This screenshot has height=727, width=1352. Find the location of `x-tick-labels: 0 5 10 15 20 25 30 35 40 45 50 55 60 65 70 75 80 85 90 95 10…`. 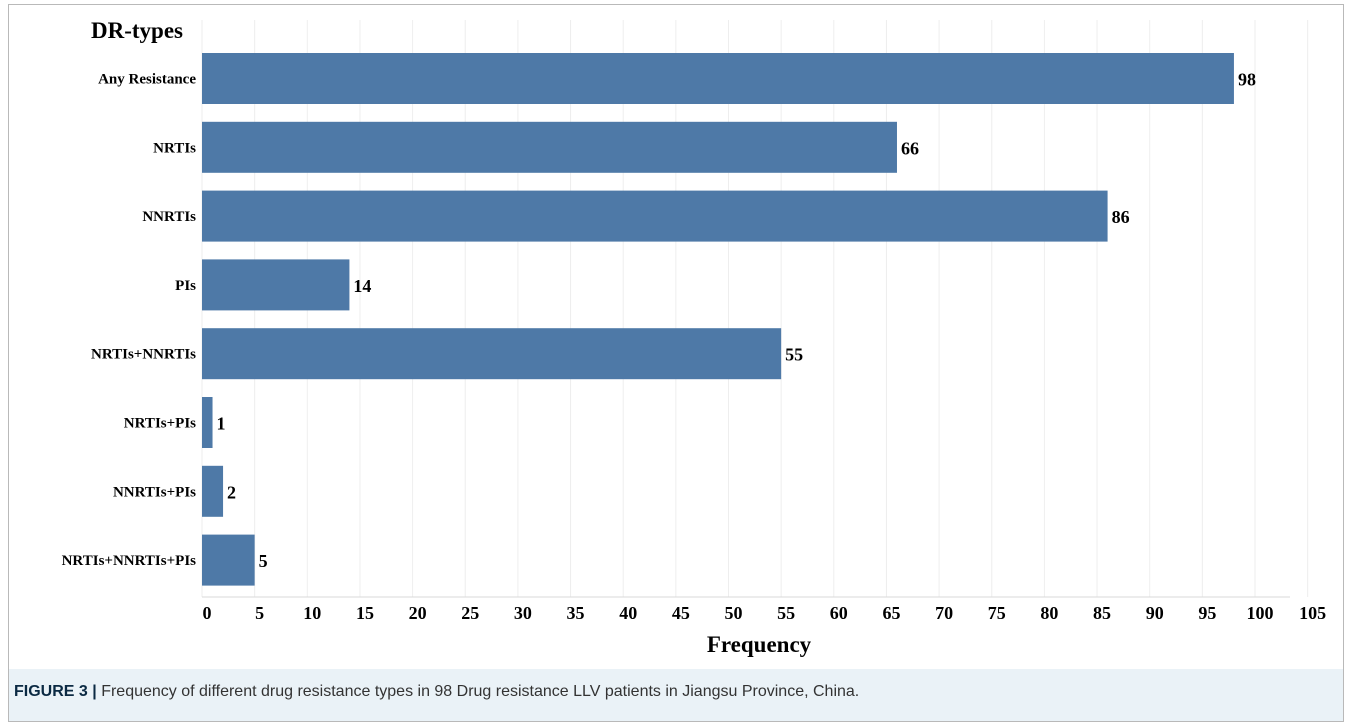

x-tick-labels: 0 5 10 15 20 25 30 35 40 45 50 55 60 65 70 75 80 85 90 95 10… is located at coordinates (765, 613).